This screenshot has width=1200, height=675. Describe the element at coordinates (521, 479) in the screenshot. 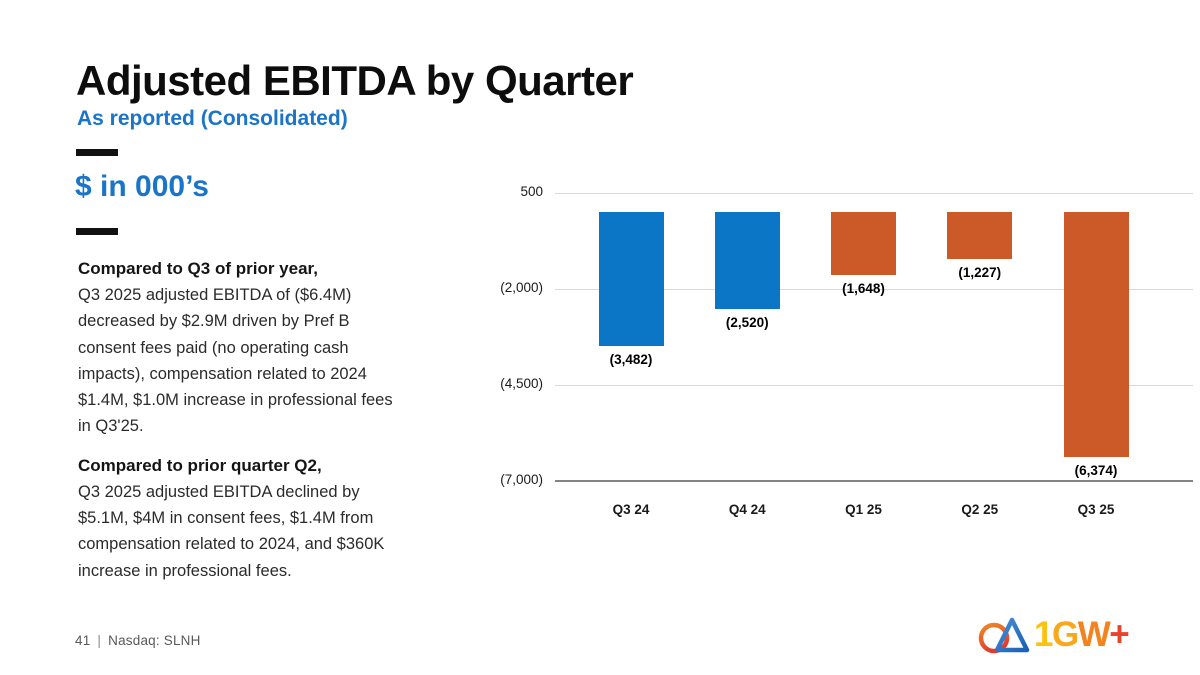

I see `y-axis-tick-label: (7,000)` at that location.